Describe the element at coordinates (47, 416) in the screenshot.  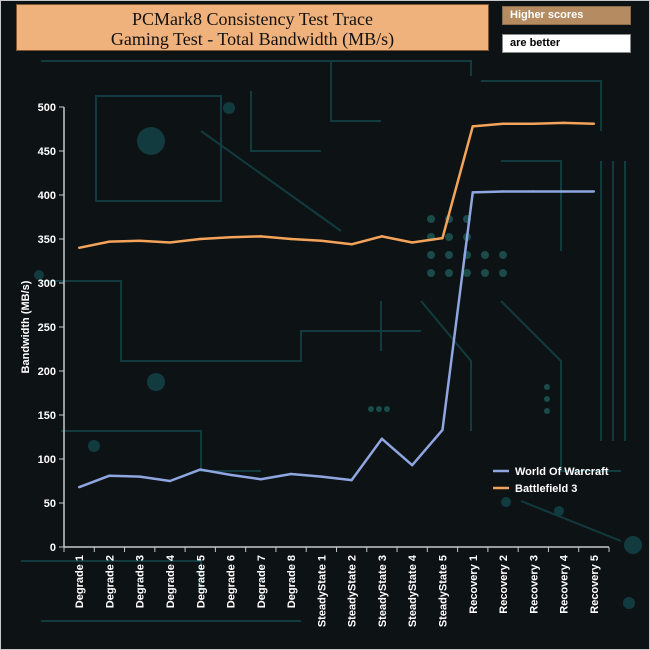
I see `y-tick-label: 150` at that location.